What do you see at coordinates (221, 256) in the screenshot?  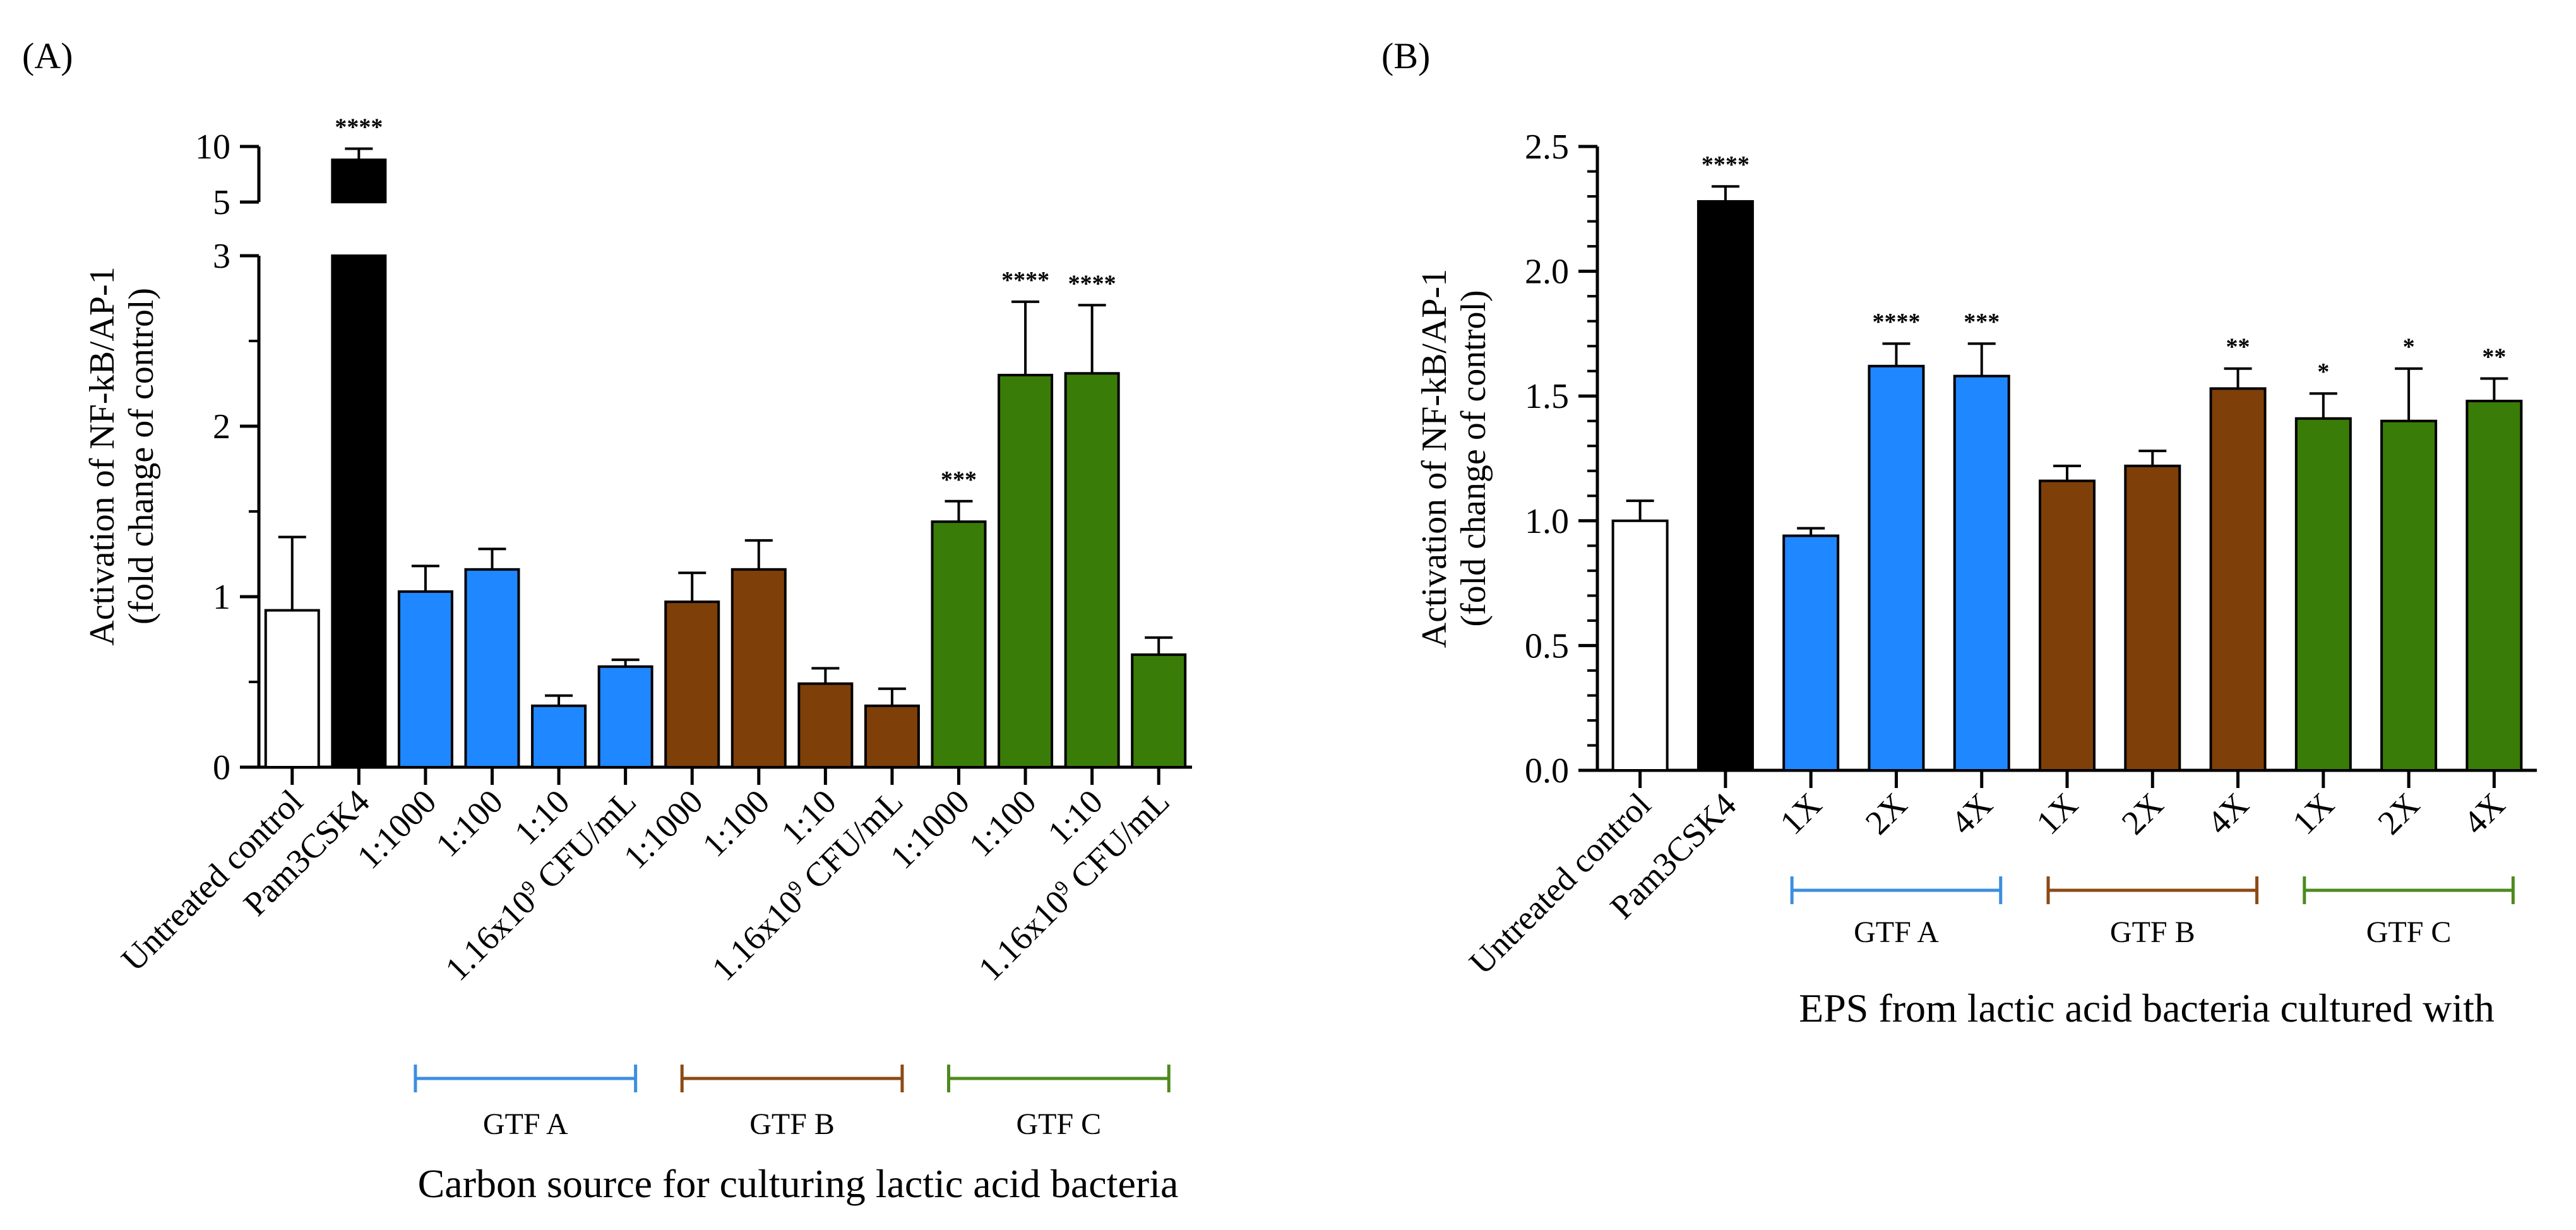 I see `y-tick-label: 3` at bounding box center [221, 256].